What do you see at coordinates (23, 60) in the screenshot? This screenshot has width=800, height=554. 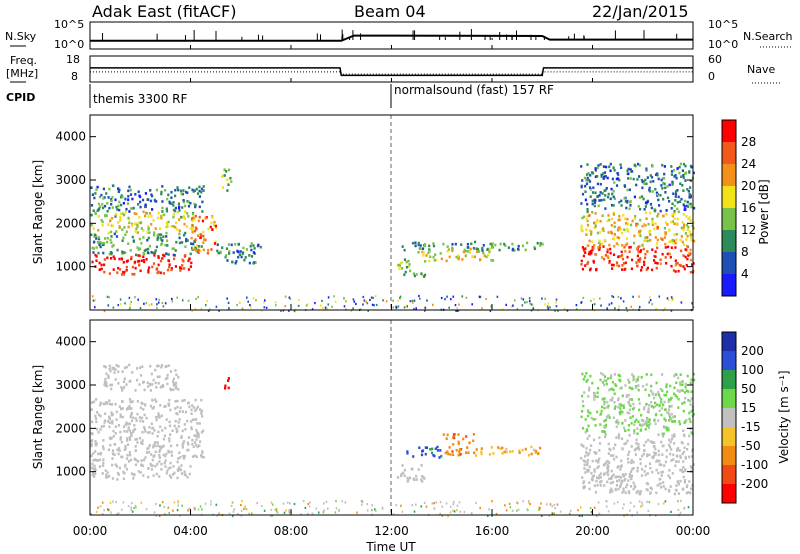 I see `freq-label-1: Freq.` at bounding box center [23, 60].